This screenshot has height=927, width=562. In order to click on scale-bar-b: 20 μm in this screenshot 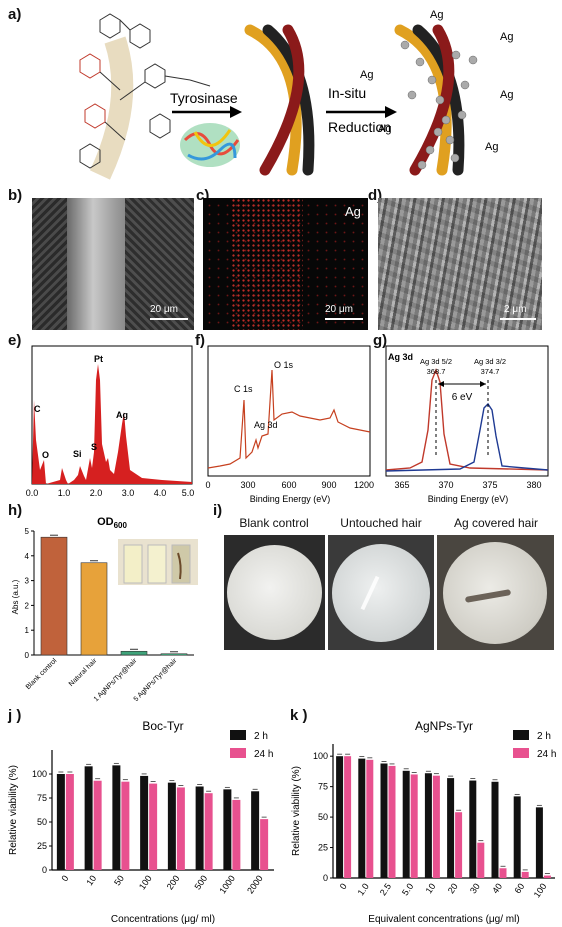, I will do `click(164, 309)`.